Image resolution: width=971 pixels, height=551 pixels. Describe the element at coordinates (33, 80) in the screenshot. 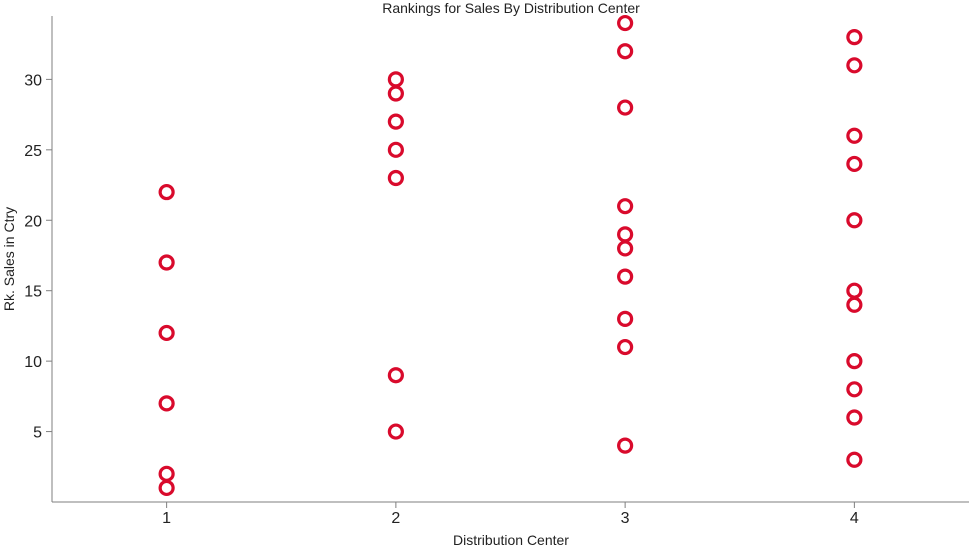

I see `y-tick-label: 30` at that location.